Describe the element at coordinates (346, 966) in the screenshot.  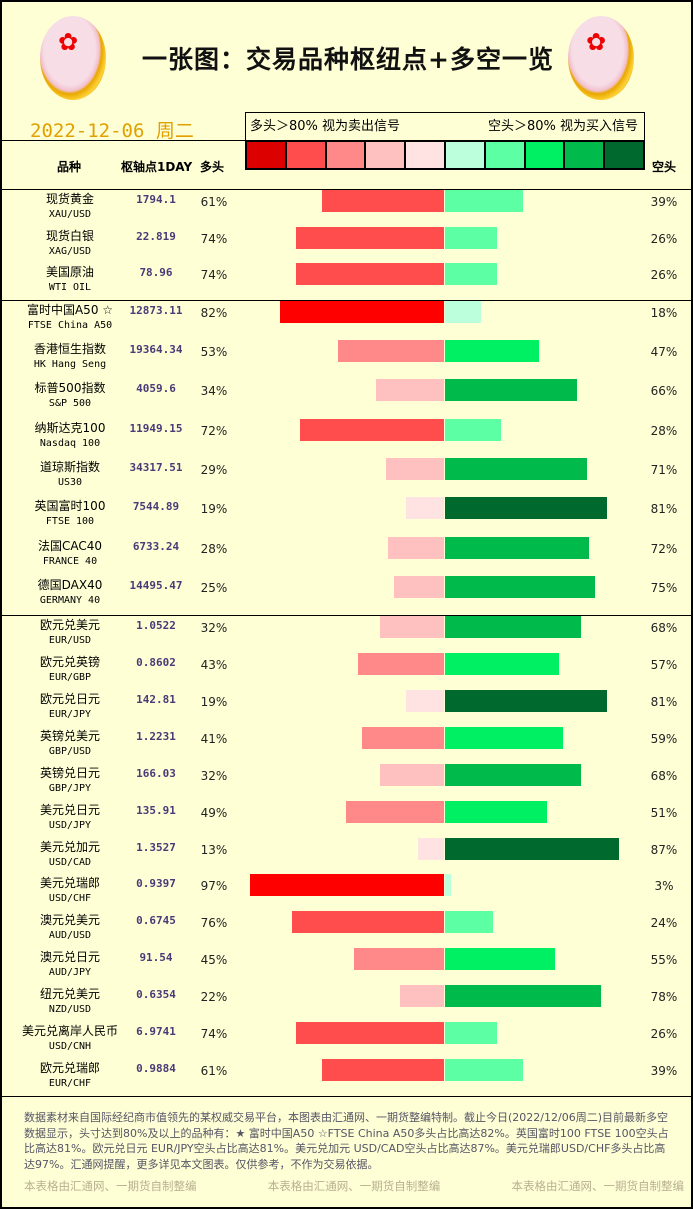
I see `table-row: 澳元兑日元 AUD/JPY 91.54 45% 55%` at that location.